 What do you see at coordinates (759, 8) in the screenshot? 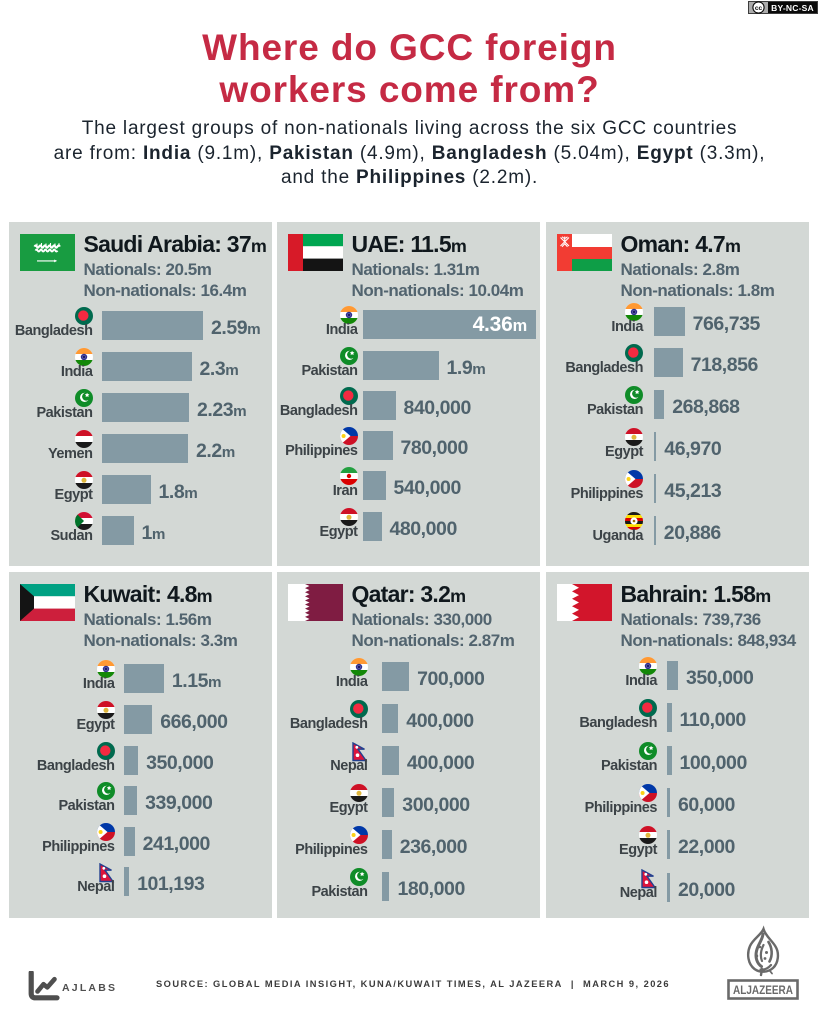
I see `svg-text: cc` at bounding box center [759, 8].